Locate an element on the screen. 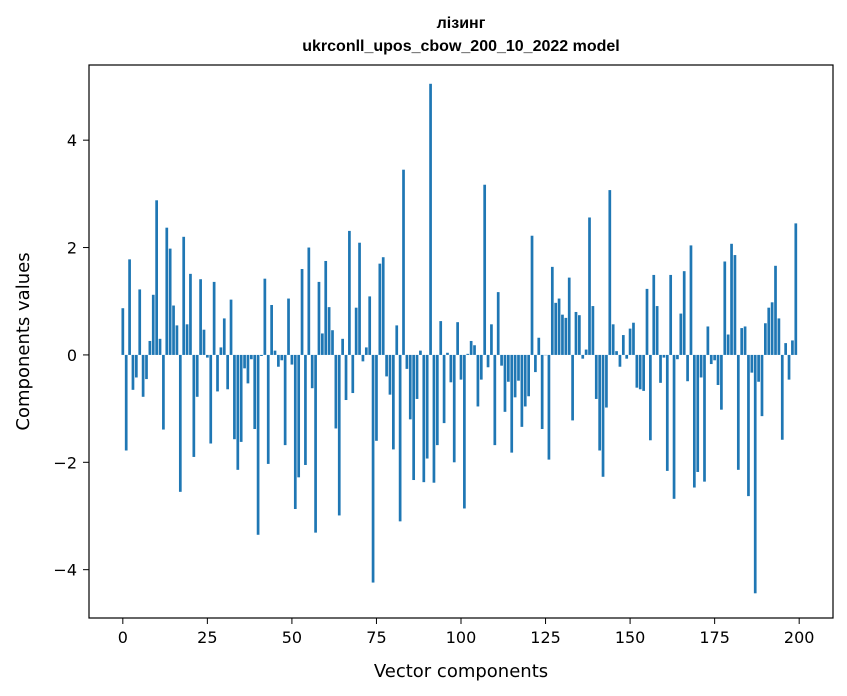 The image size is (847, 696). y-axis-label: Components values is located at coordinates (23, 341).